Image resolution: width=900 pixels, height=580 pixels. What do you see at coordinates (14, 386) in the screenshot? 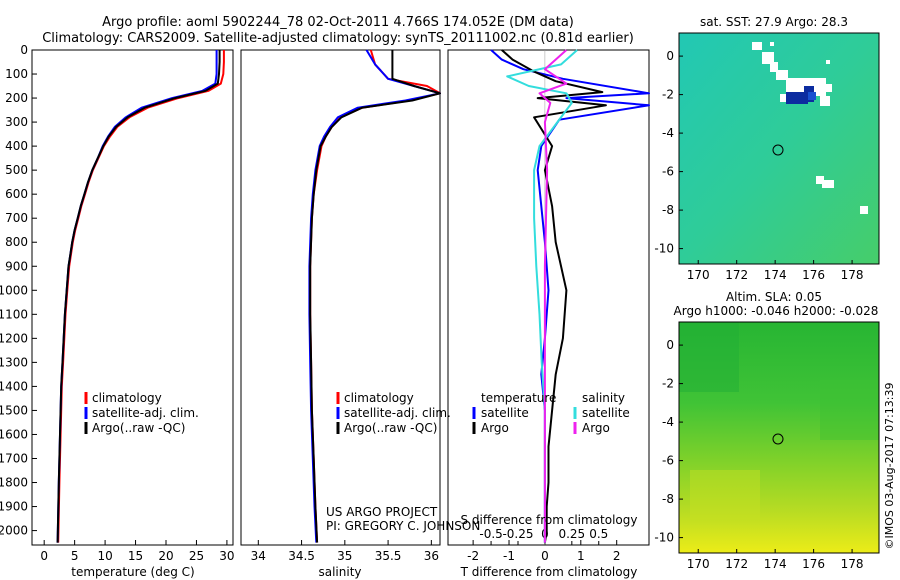
I see `y-tick-label: 1400` at bounding box center [14, 386].